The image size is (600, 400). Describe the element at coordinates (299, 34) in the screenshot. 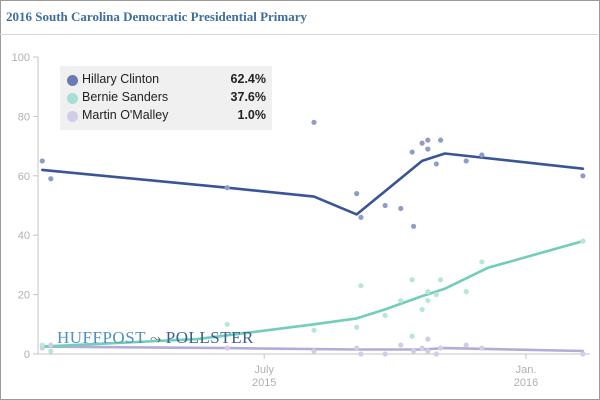

I see `title-divider` at that location.